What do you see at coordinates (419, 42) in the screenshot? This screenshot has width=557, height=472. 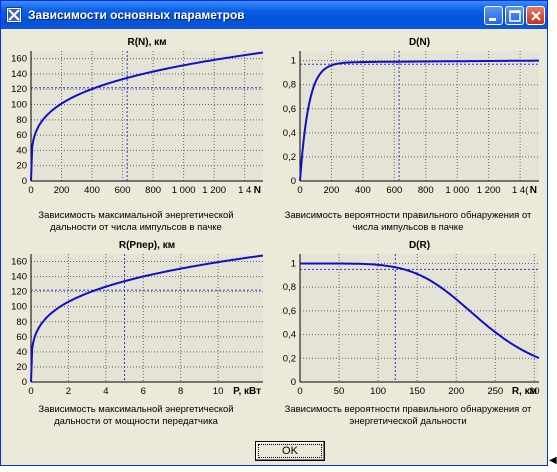 I see `chart-title: D(N)` at bounding box center [419, 42].